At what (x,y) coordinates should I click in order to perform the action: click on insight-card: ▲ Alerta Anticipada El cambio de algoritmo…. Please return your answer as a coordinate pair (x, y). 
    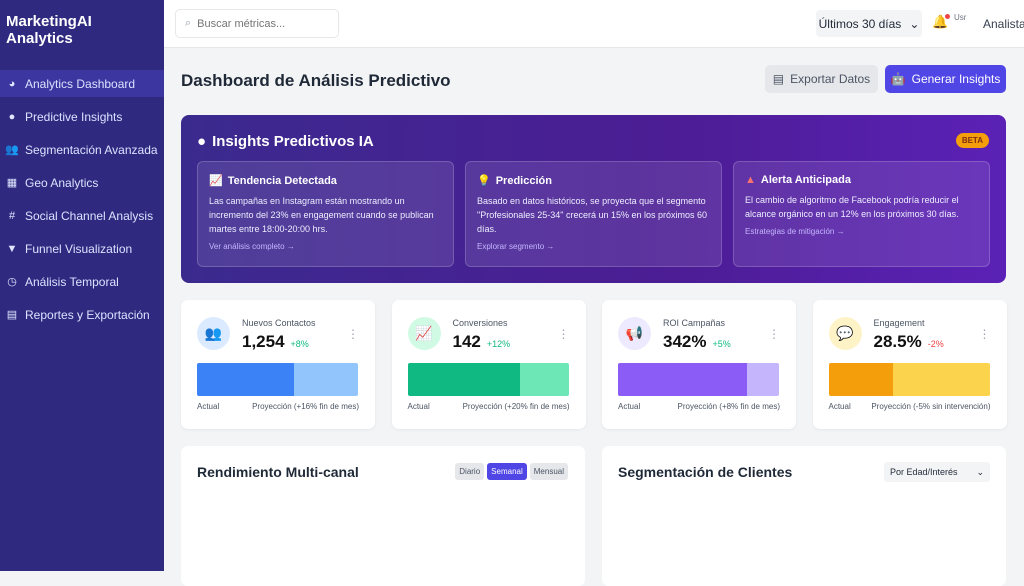
    Looking at the image, I should click on (861, 214).